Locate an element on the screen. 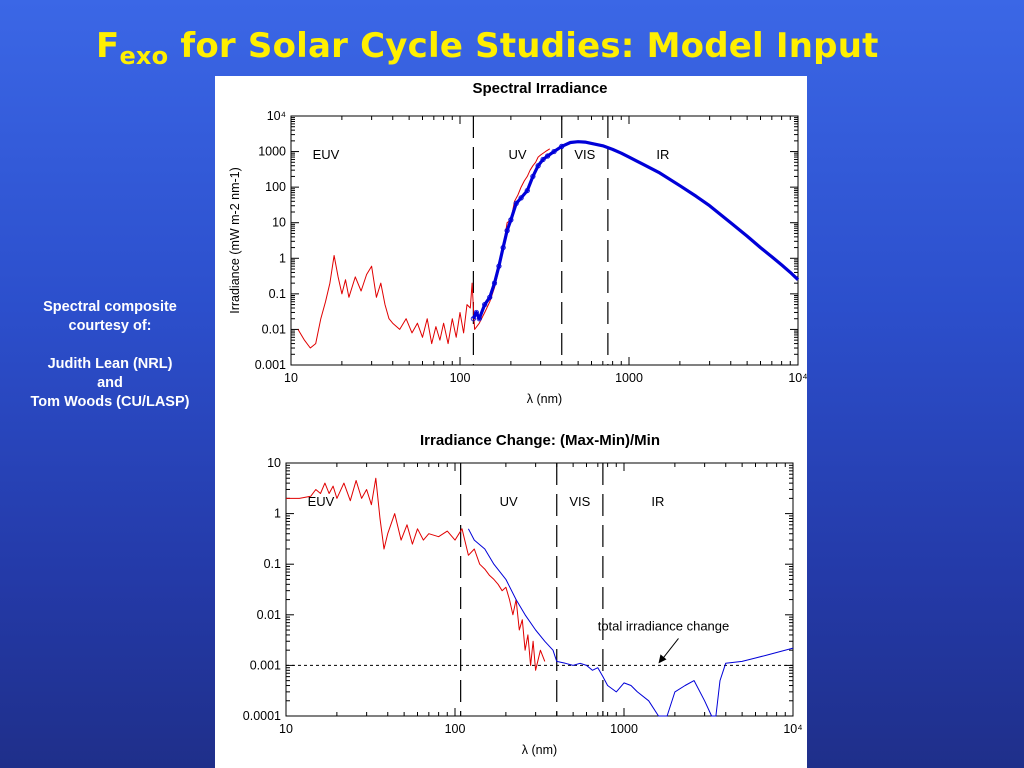  slide-title-main: F is located at coordinates (108, 46).